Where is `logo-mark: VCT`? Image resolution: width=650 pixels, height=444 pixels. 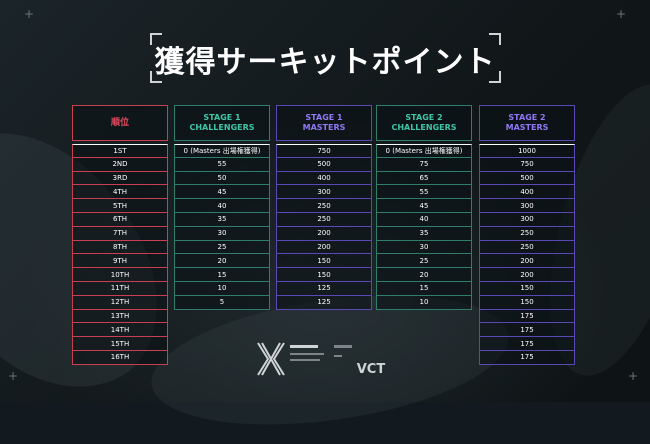 logo-mark: VCT is located at coordinates (371, 369).